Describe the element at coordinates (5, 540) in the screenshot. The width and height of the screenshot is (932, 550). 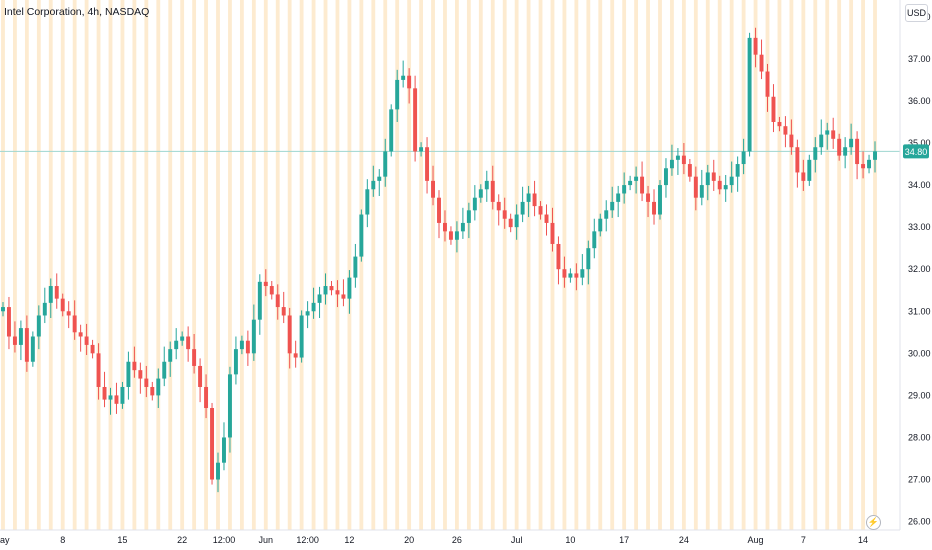
I see `x-tick-label: ay` at that location.